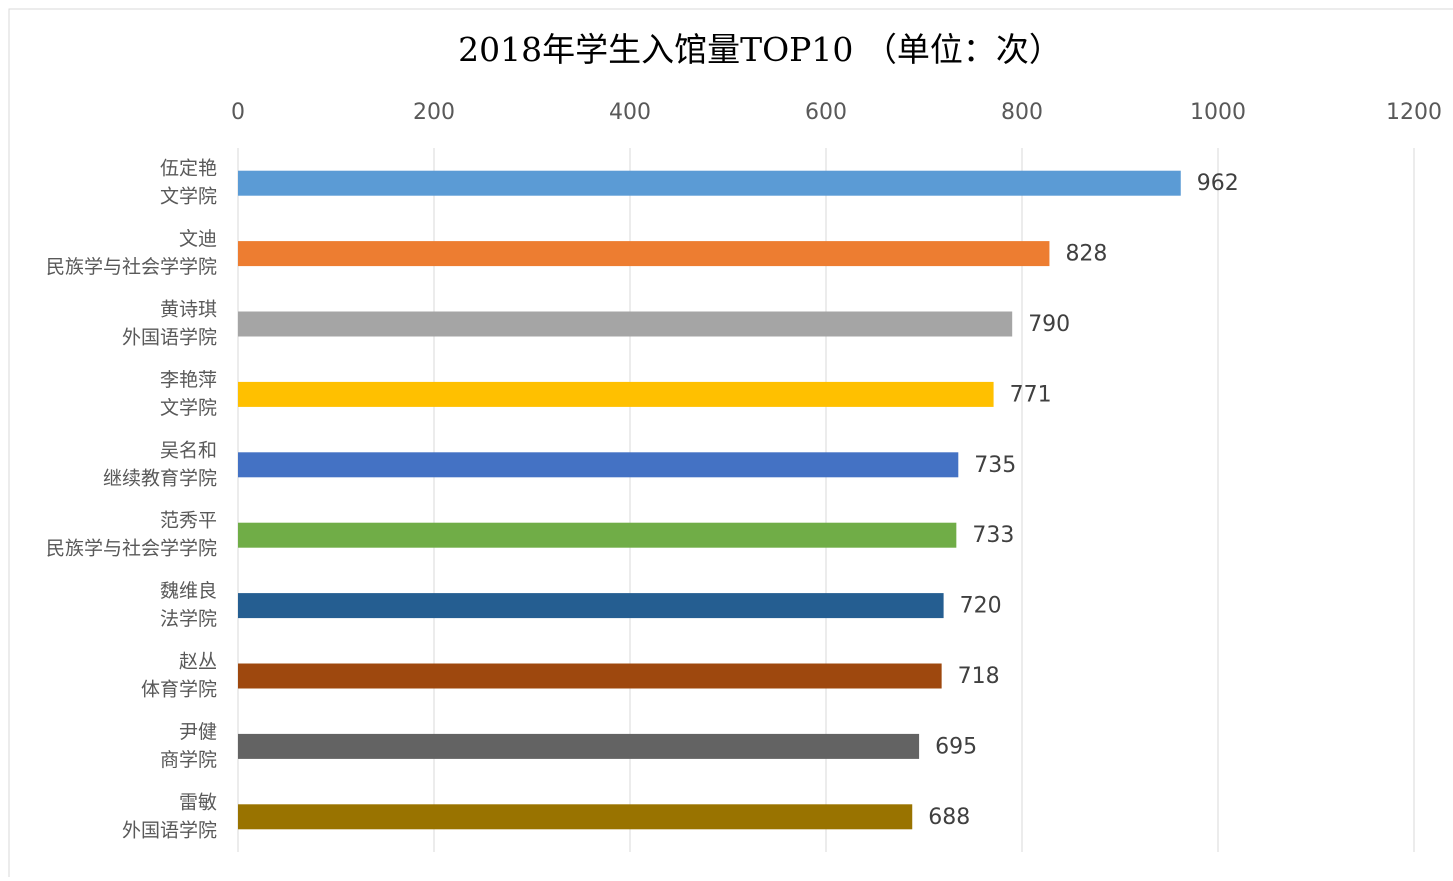 The image size is (1453, 881). What do you see at coordinates (188, 619) in the screenshot?
I see `y-tick-label: 法学院` at bounding box center [188, 619].